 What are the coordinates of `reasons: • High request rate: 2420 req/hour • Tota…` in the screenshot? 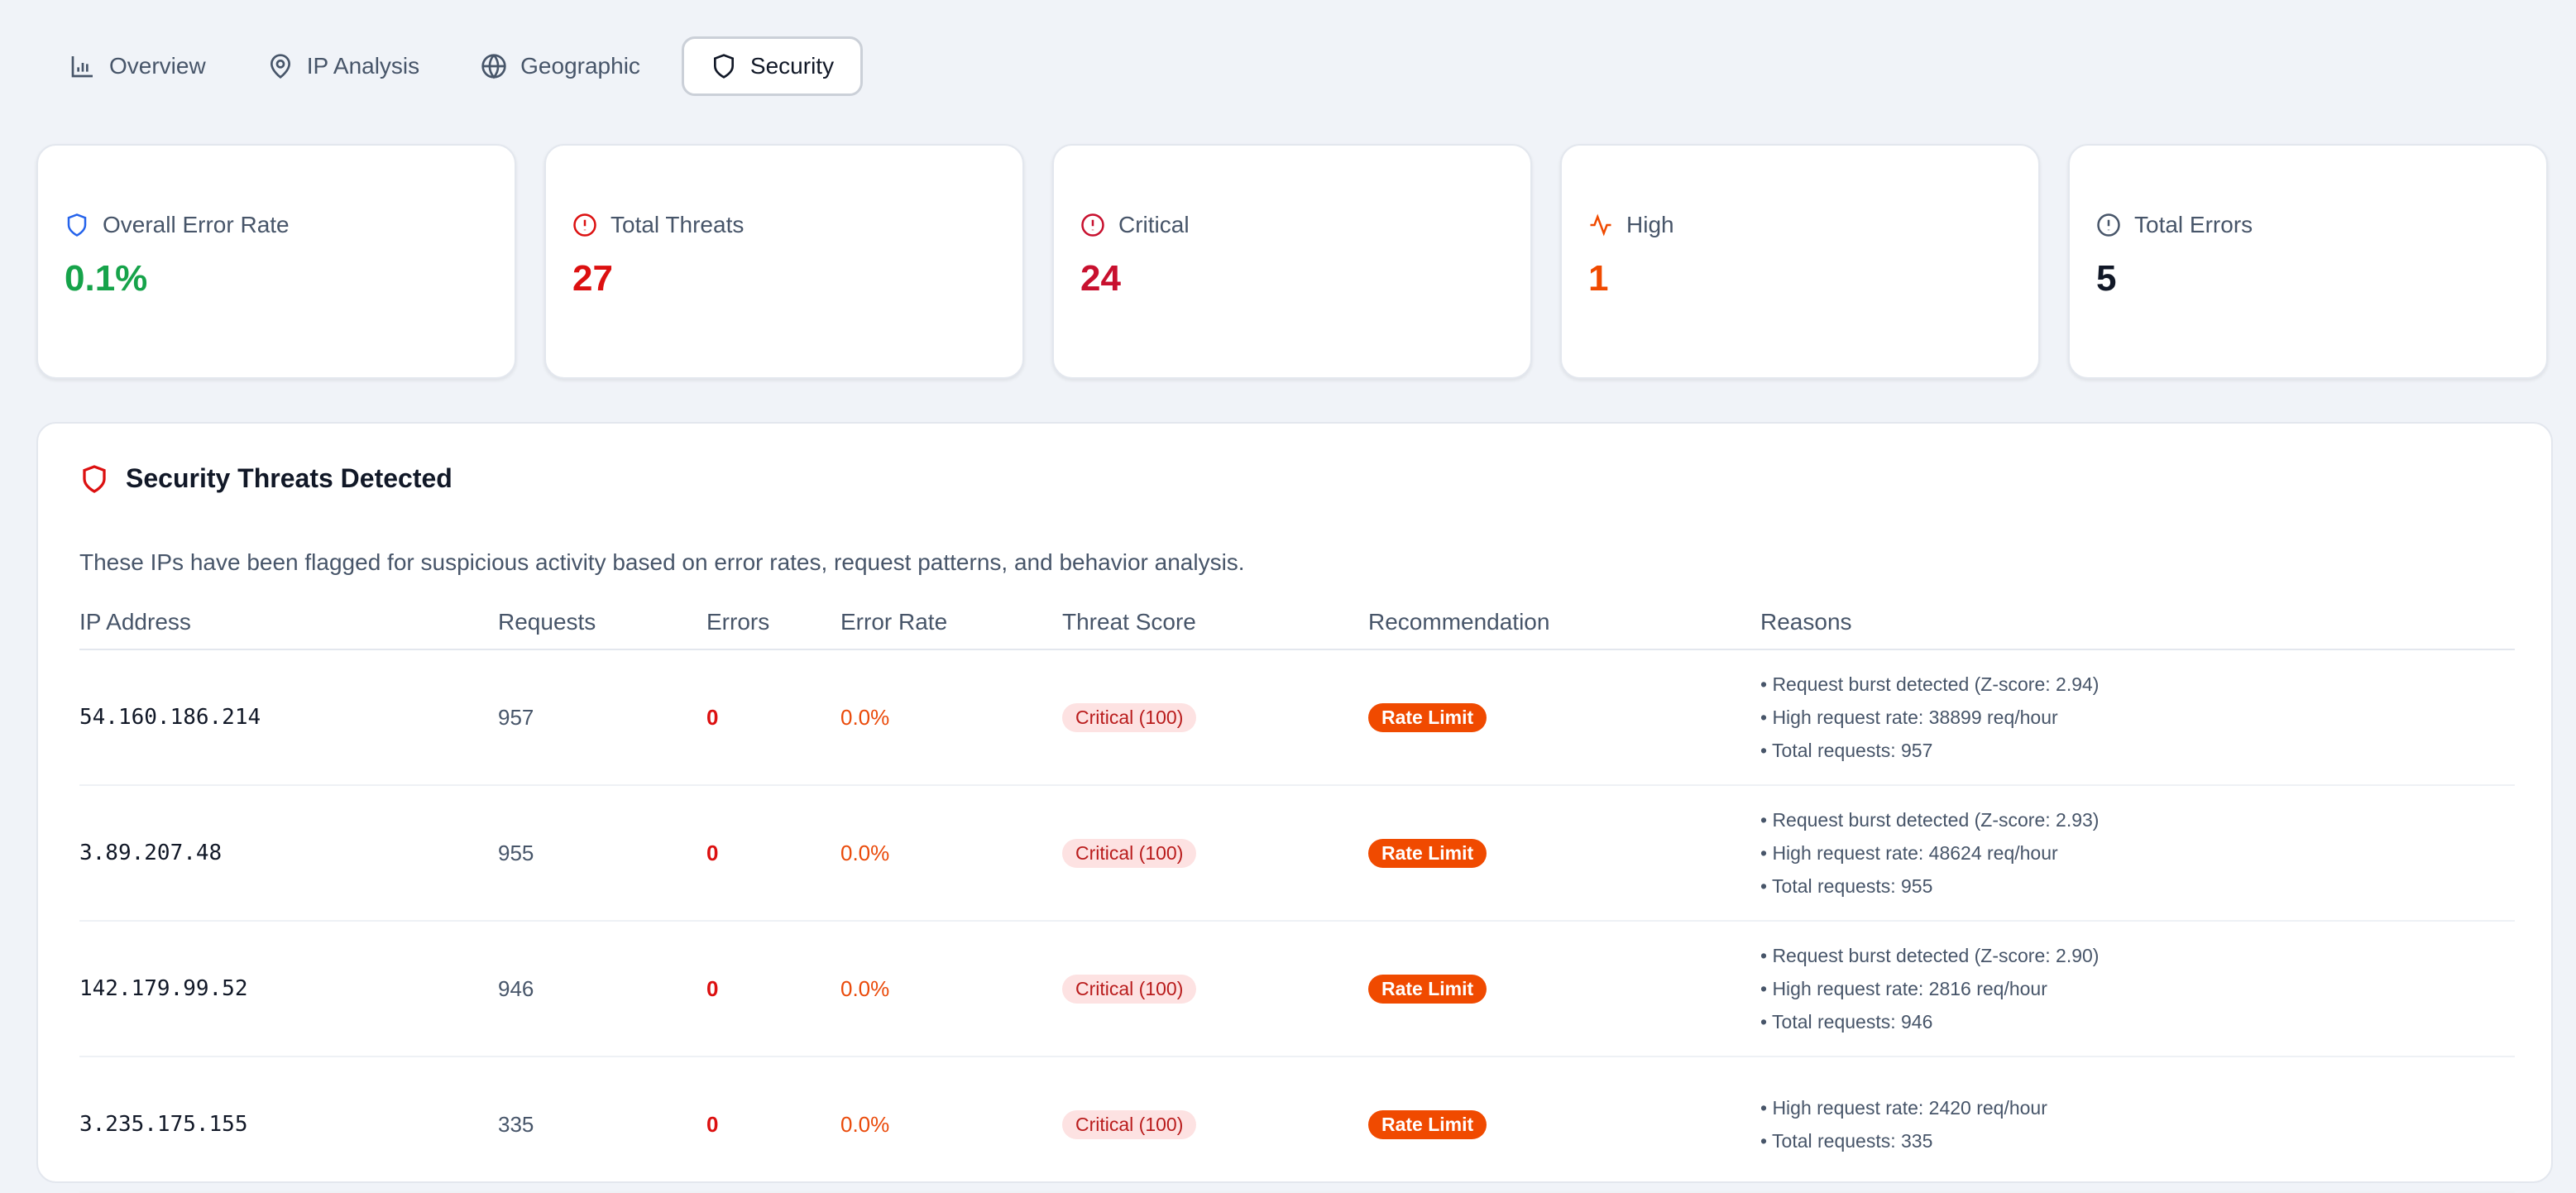 It's located at (2137, 1124).